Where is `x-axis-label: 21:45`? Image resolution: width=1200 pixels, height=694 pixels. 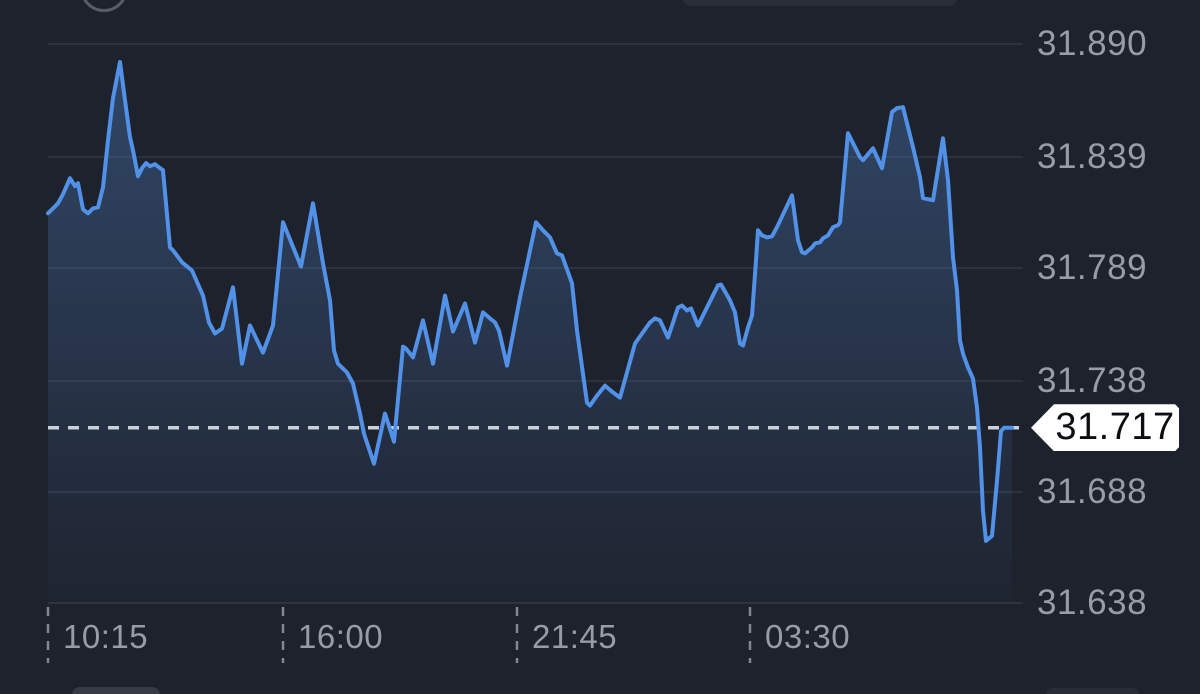 x-axis-label: 21:45 is located at coordinates (575, 636).